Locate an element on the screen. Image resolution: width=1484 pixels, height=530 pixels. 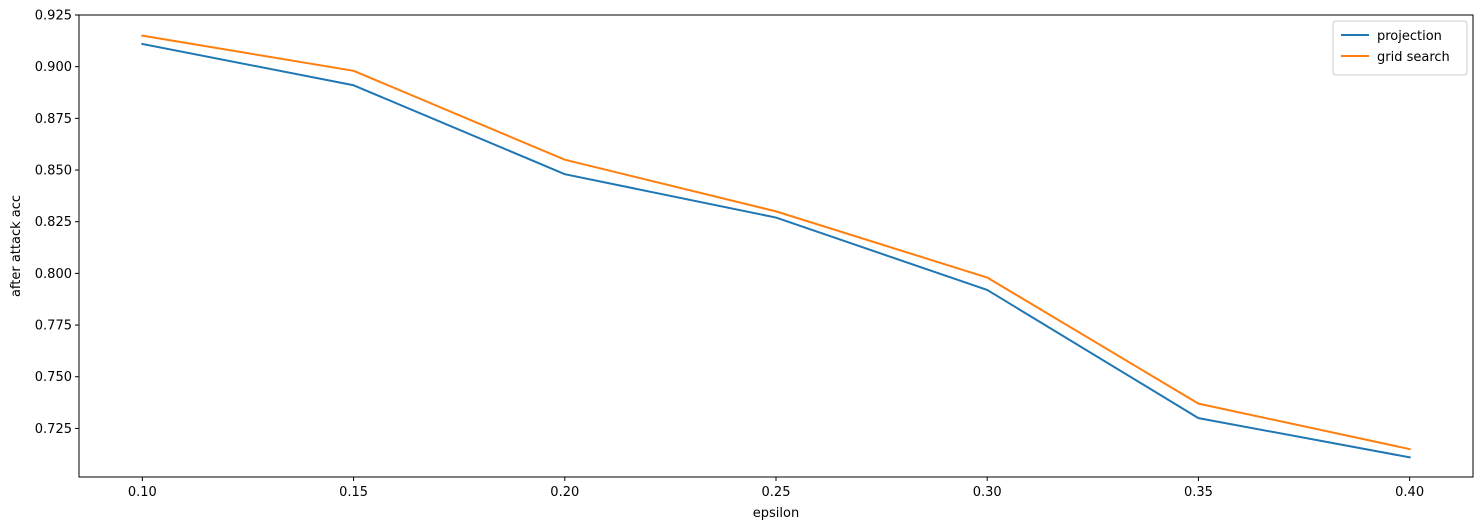
legend-label: projection is located at coordinates (1409, 36).